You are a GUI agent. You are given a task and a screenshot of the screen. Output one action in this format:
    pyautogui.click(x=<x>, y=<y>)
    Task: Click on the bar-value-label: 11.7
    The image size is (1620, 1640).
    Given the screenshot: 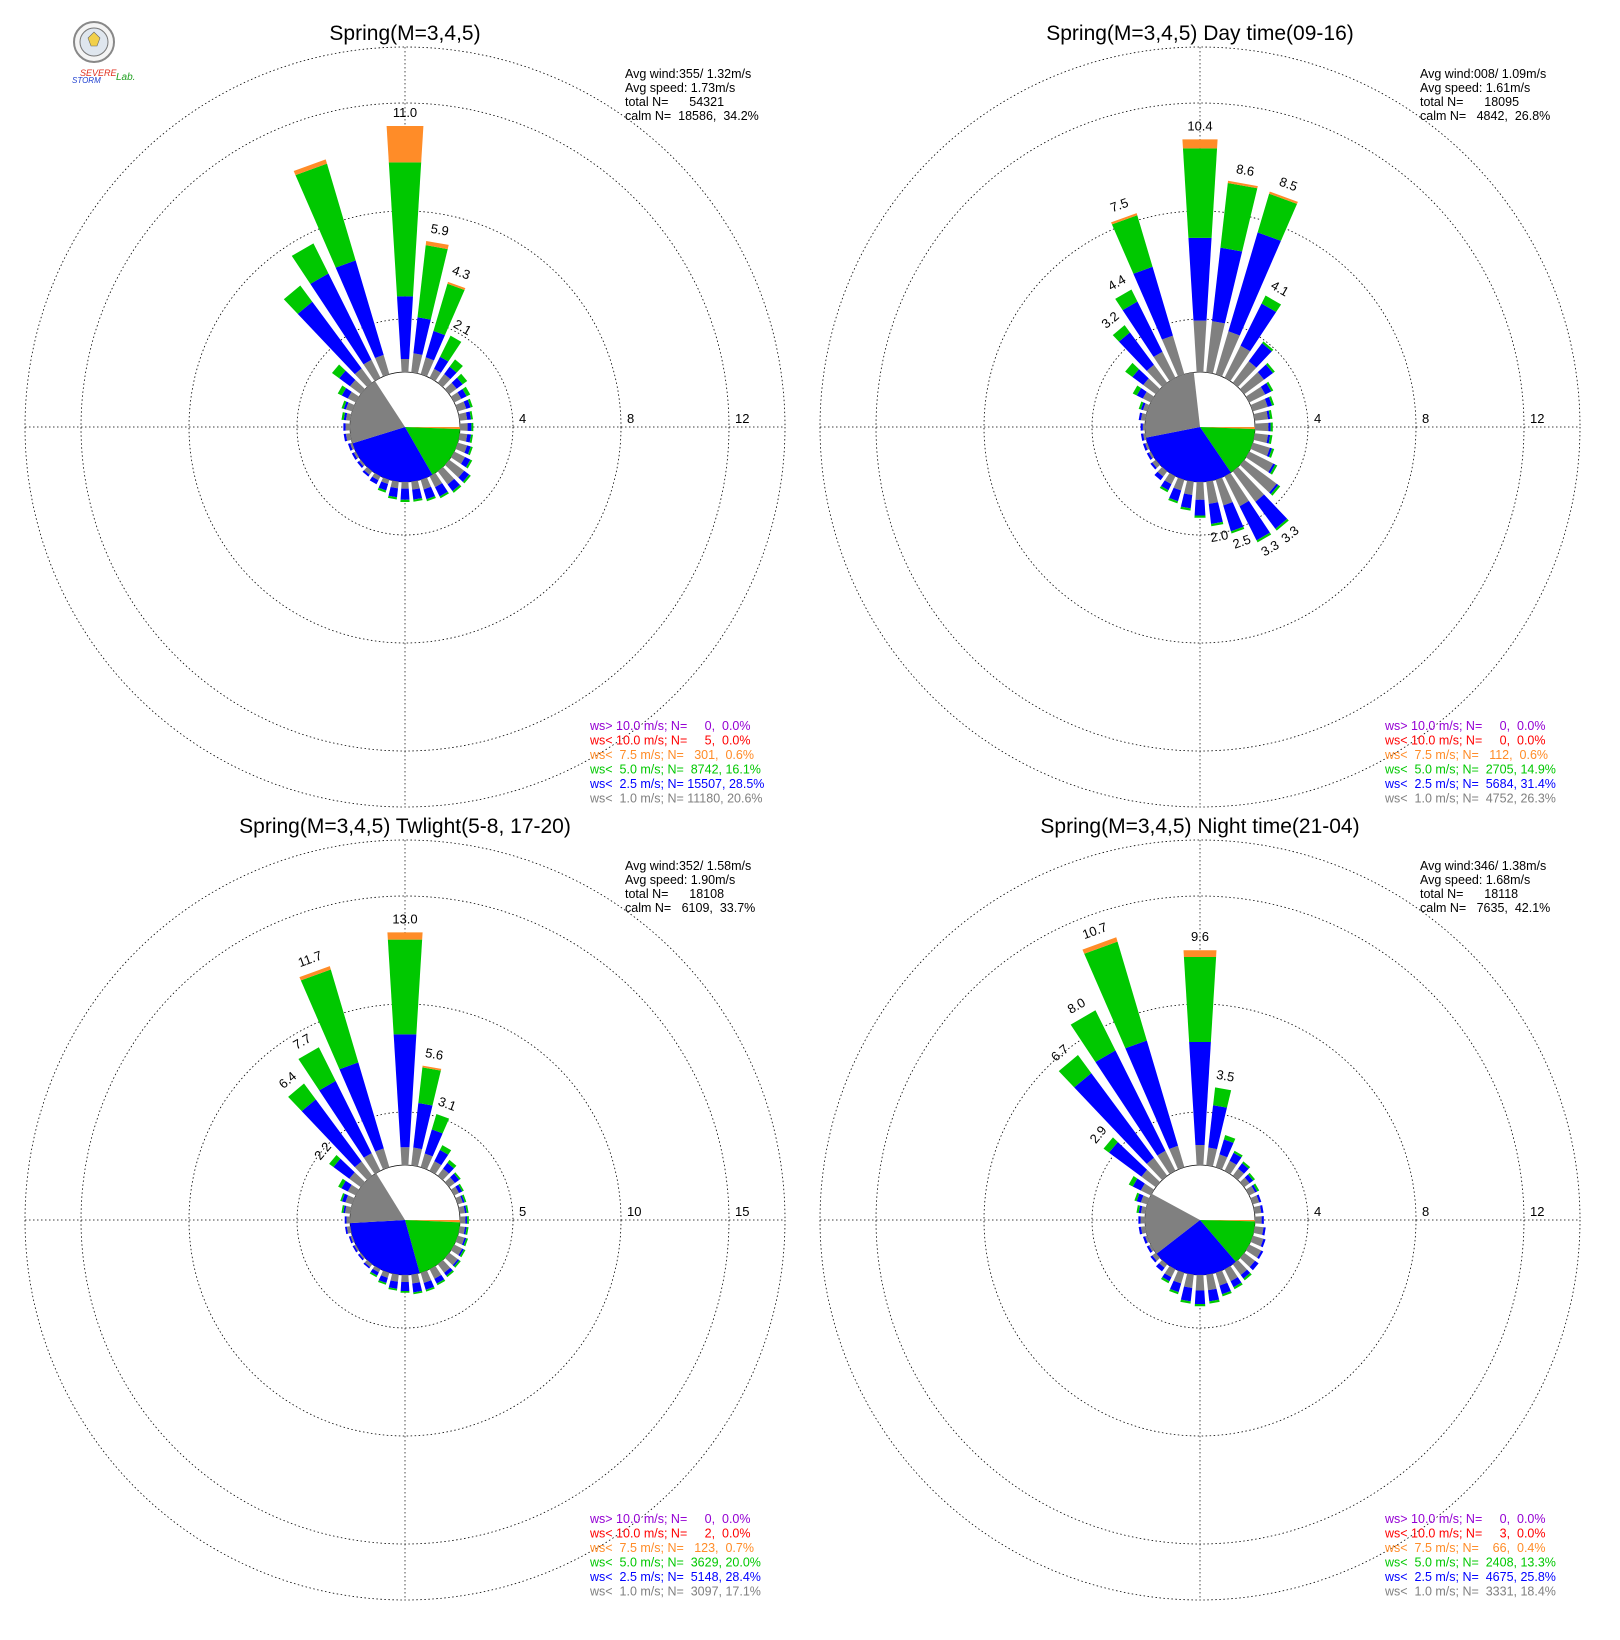 What is the action you would take?
    pyautogui.click(x=310, y=959)
    